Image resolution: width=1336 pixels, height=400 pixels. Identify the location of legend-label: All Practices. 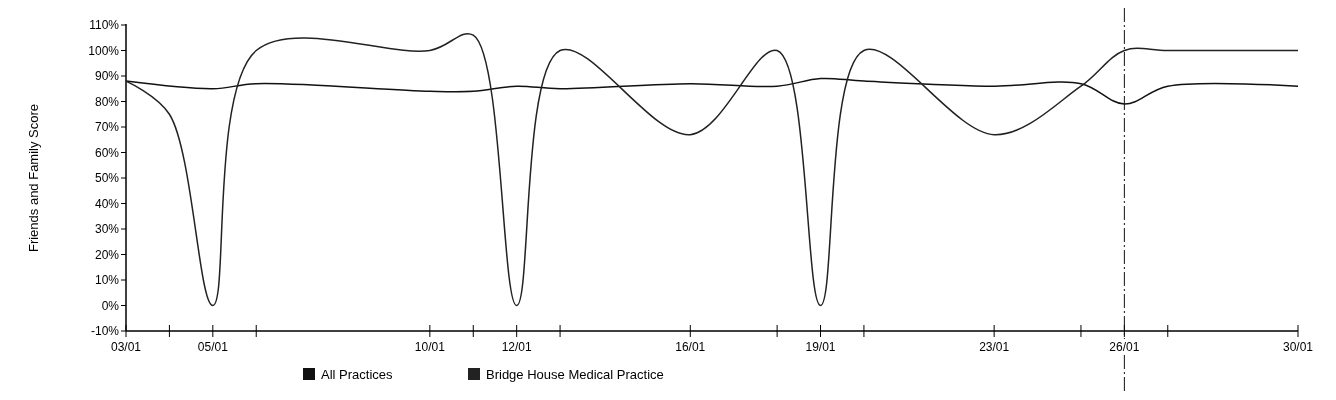
(357, 374).